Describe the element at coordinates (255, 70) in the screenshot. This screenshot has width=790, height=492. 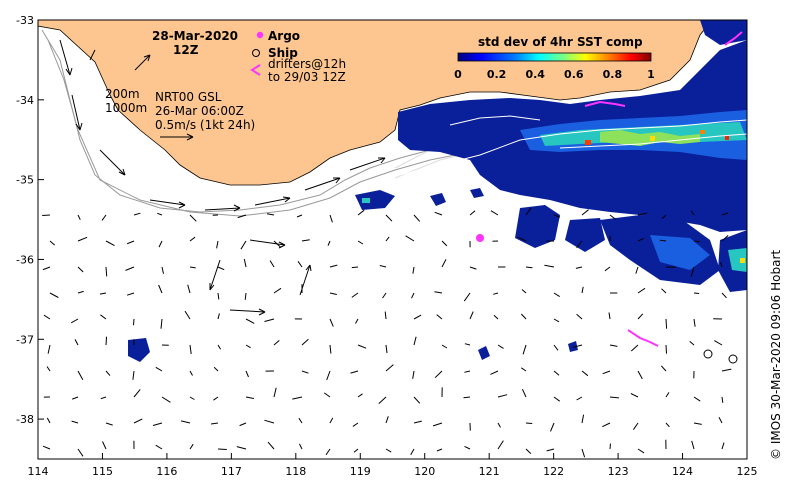
I see `drifter-legend-icon` at that location.